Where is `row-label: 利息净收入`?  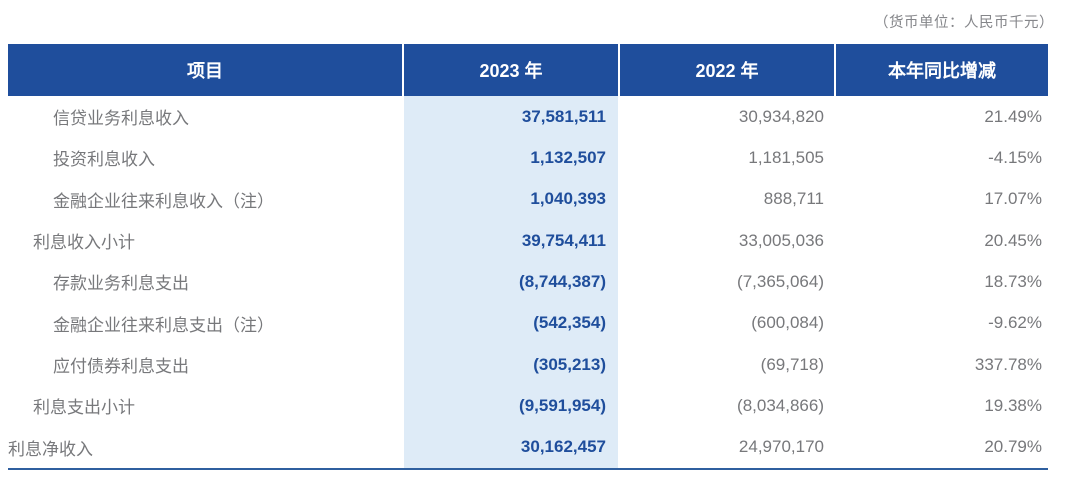 row-label: 利息净收入 is located at coordinates (50, 449).